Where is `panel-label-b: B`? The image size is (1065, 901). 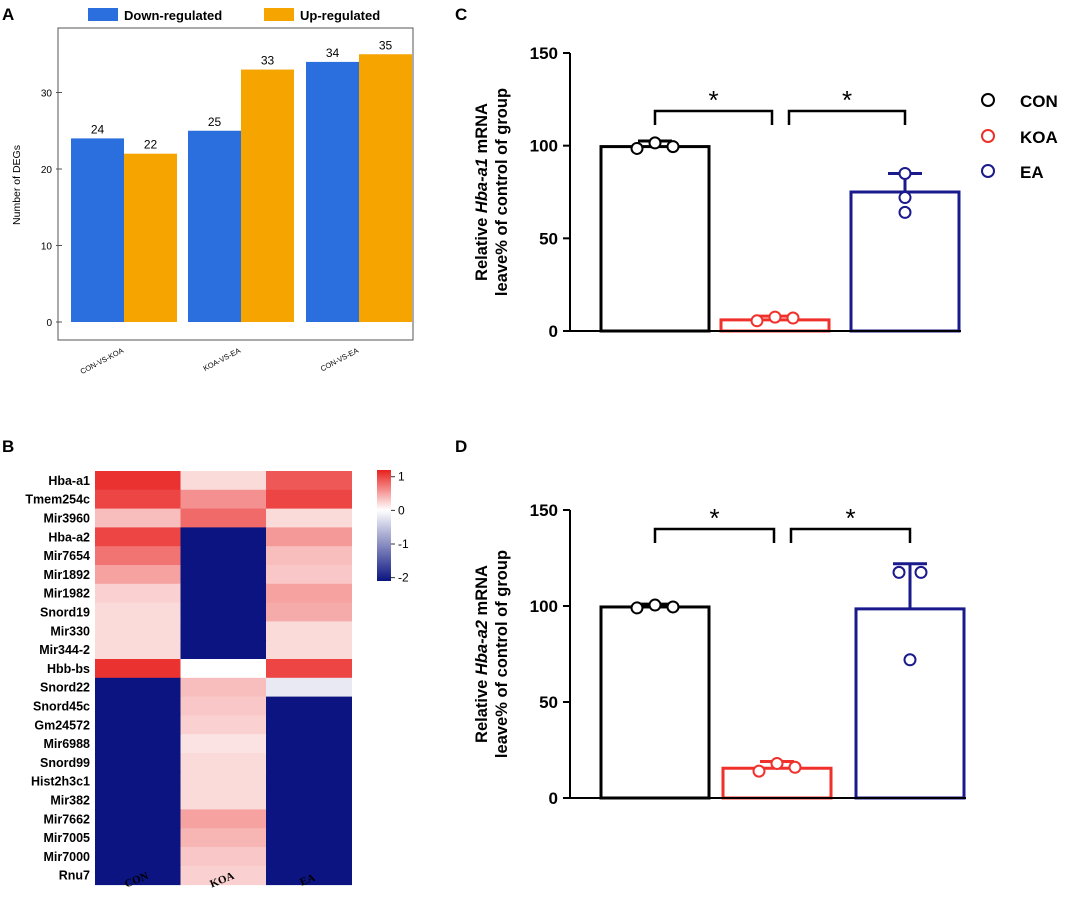 panel-label-b: B is located at coordinates (8, 446).